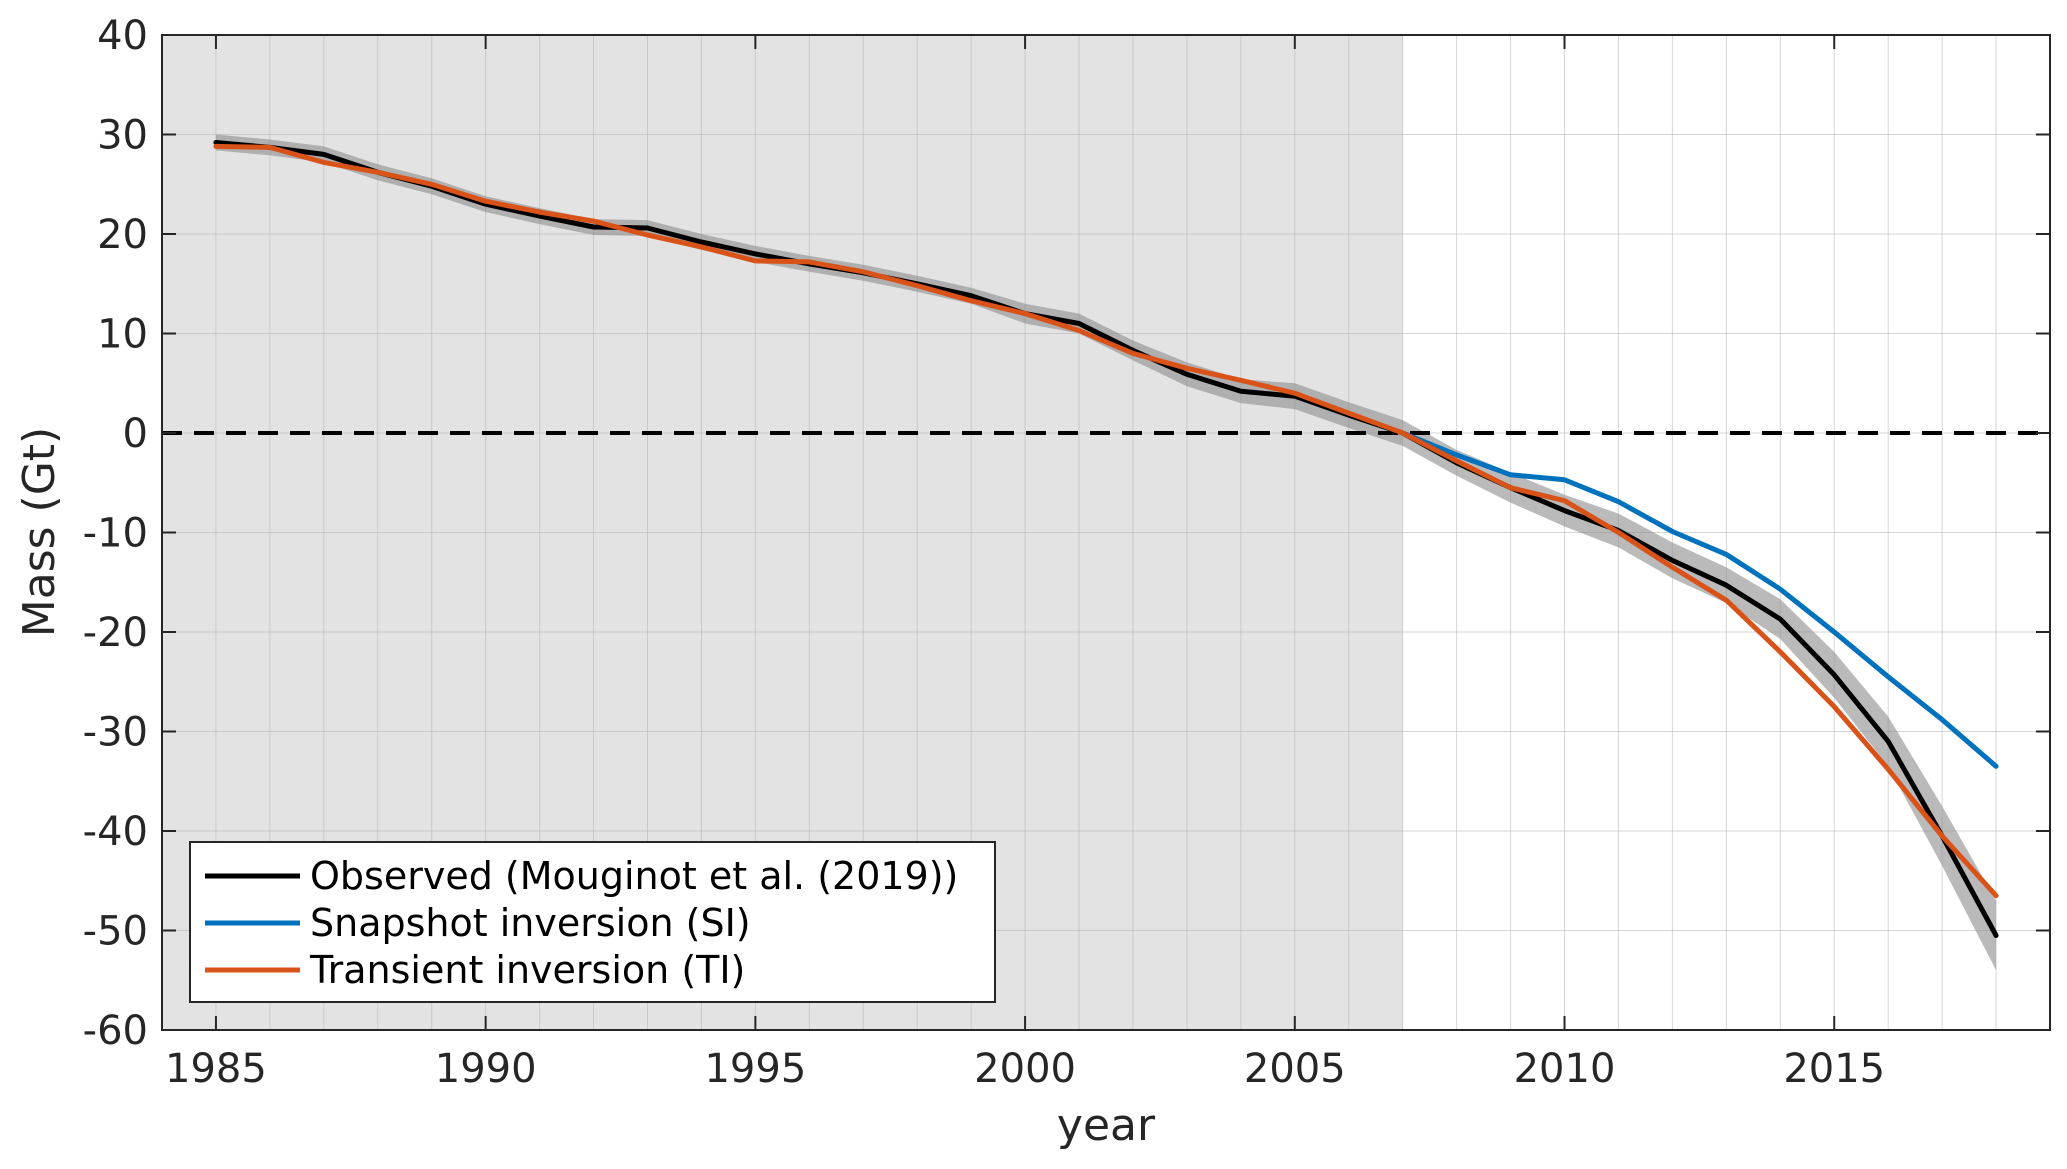 The width and height of the screenshot is (2067, 1169). I want to click on x-tick-label: 1985, so click(216, 1069).